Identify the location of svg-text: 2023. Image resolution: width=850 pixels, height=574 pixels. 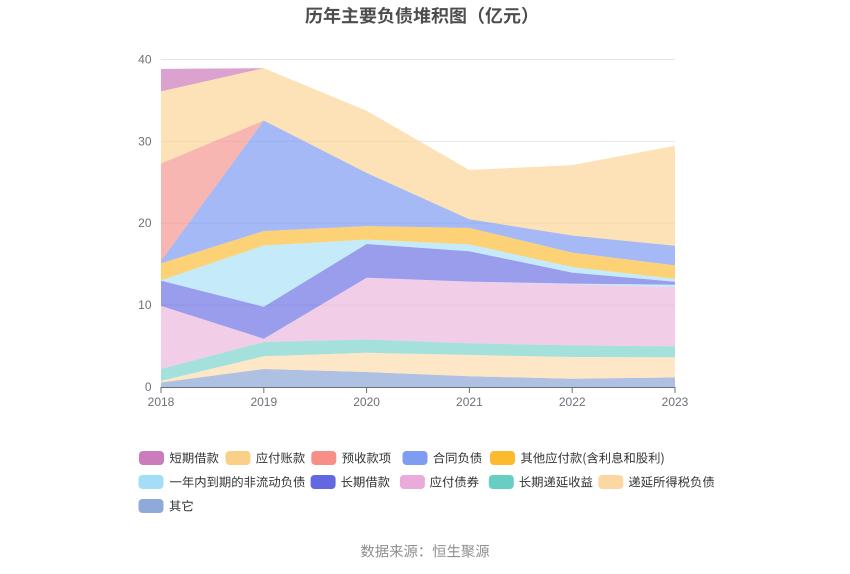
(675, 402).